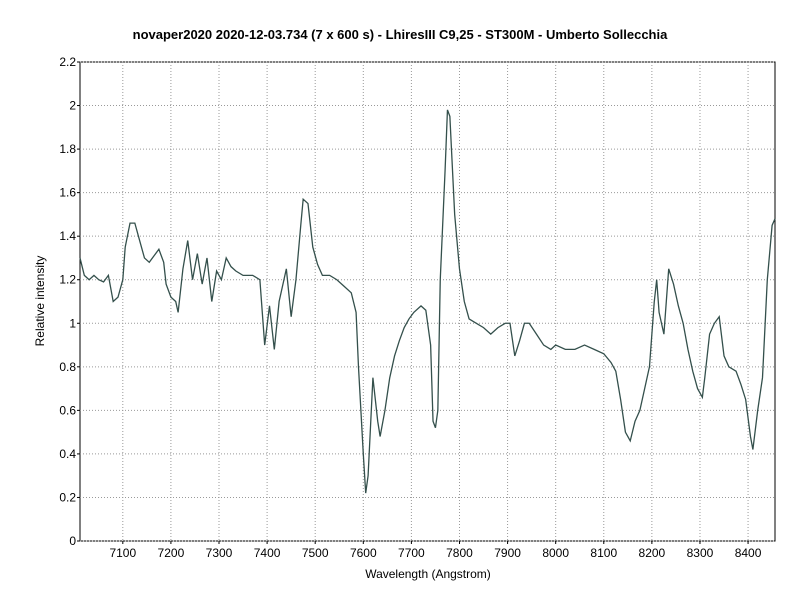 The width and height of the screenshot is (800, 611). I want to click on x-tick-label: 8100, so click(603, 553).